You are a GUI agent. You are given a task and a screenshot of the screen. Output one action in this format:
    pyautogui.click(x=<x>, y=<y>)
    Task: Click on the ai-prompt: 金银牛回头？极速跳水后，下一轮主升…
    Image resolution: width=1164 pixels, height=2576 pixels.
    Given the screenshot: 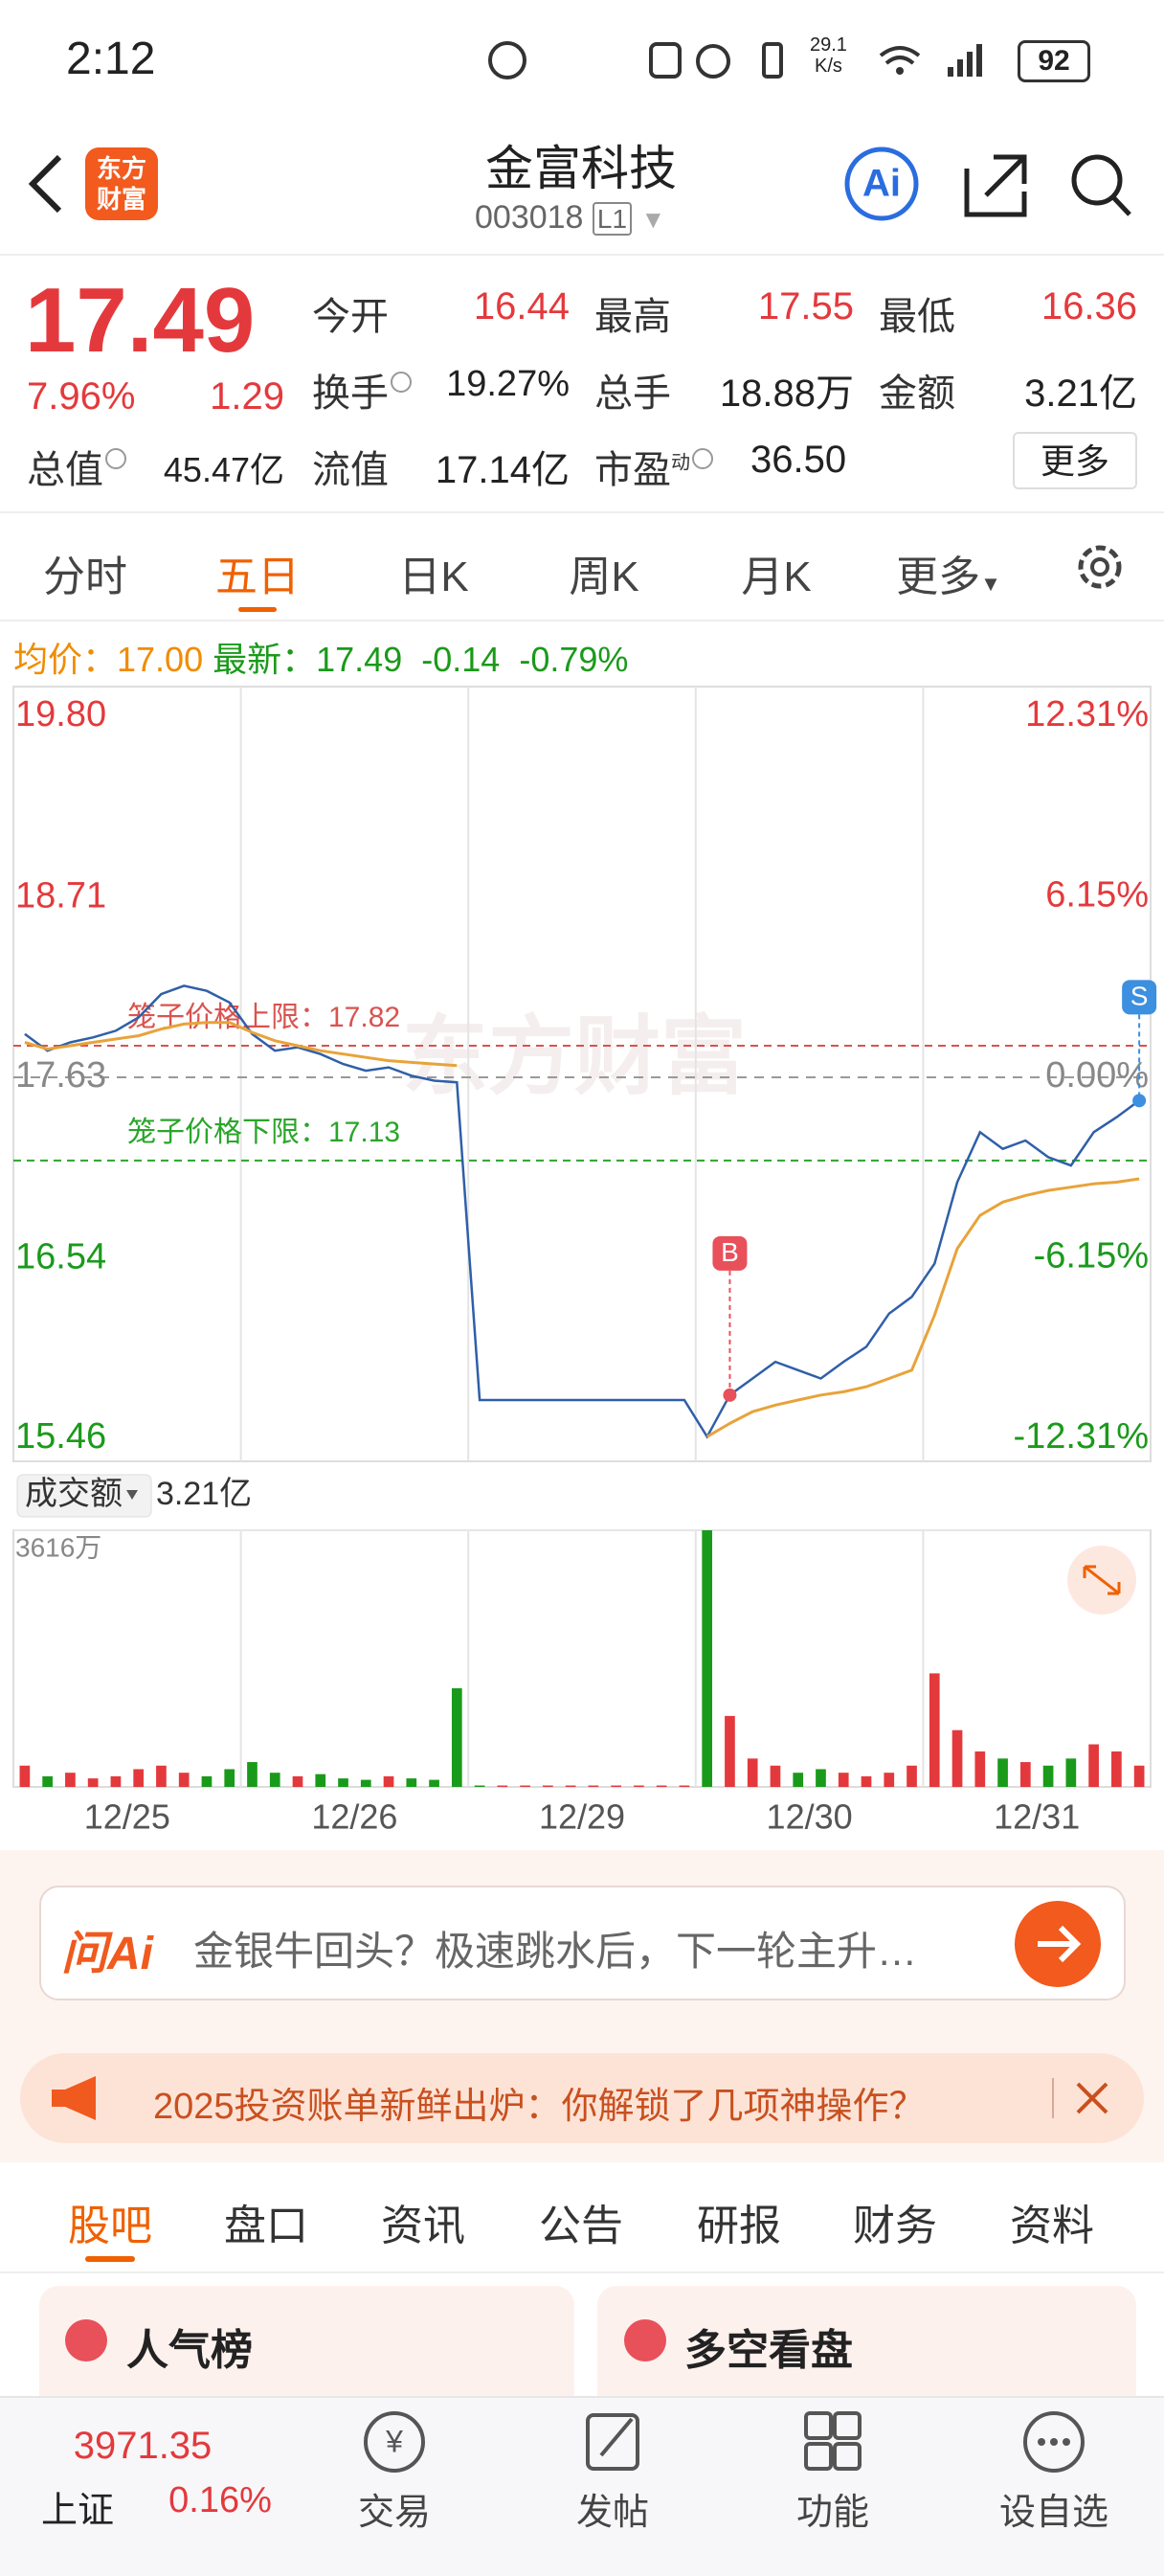 What is the action you would take?
    pyautogui.click(x=556, y=1951)
    